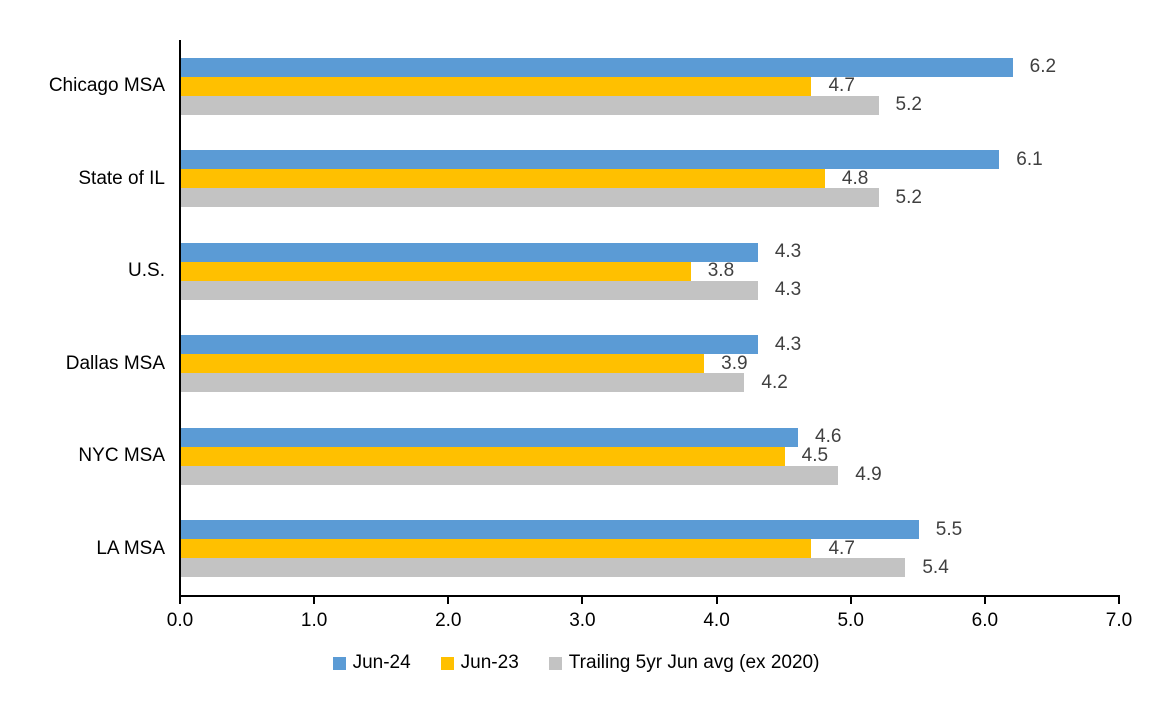 The width and height of the screenshot is (1152, 707). What do you see at coordinates (828, 437) in the screenshot?
I see `bar-value-label: 4.6` at bounding box center [828, 437].